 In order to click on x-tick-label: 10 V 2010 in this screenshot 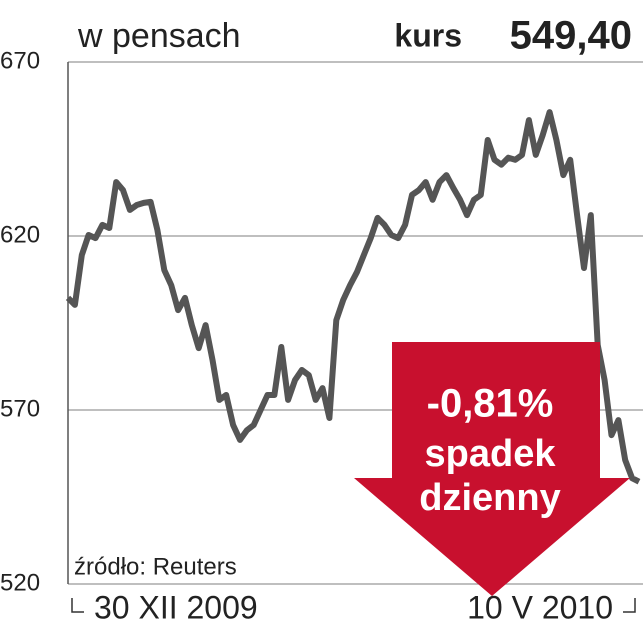, I will do `click(540, 607)`.